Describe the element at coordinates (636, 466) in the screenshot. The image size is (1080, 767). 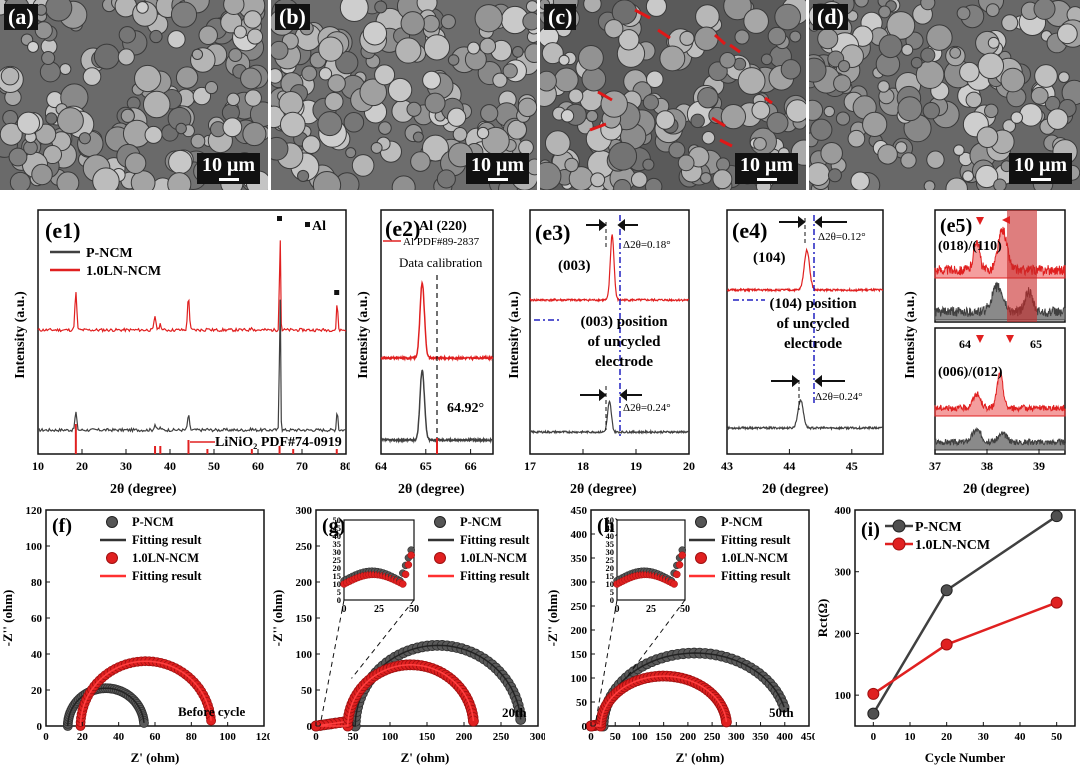
I see `tick-label: 19` at that location.